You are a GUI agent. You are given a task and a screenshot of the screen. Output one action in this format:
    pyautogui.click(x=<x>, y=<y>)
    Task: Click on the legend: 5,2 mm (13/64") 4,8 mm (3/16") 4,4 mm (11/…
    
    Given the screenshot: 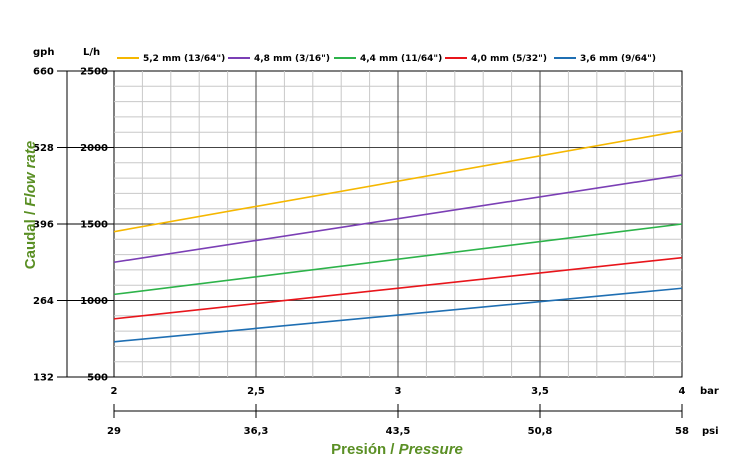 What is the action you would take?
    pyautogui.click(x=386, y=59)
    